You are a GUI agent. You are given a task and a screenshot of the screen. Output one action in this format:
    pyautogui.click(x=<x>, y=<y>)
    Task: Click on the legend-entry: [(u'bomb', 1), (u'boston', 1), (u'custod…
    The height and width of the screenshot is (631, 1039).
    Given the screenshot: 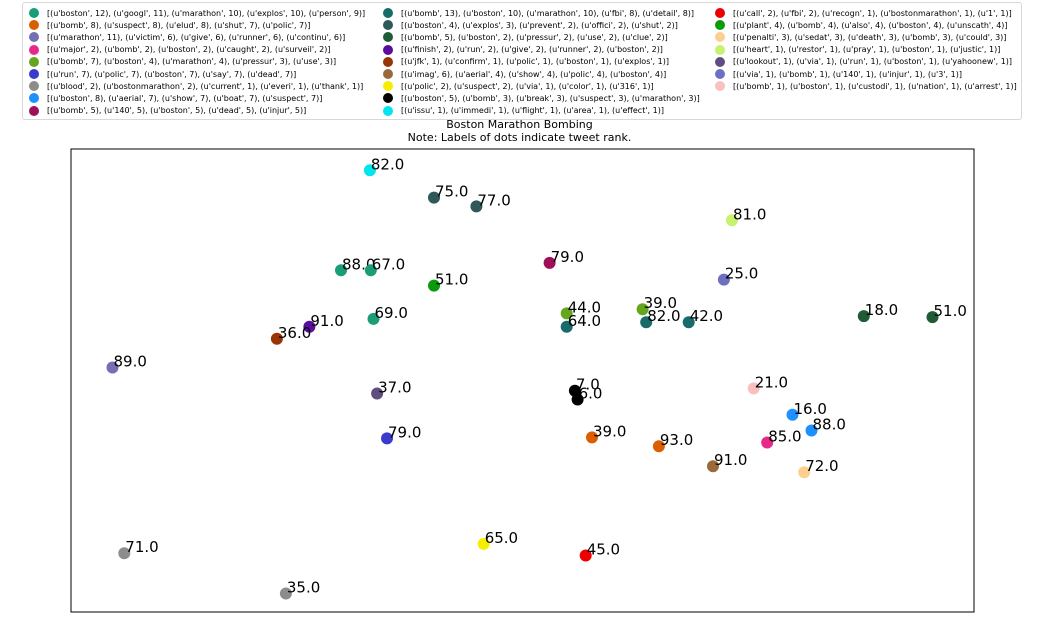 What is the action you would take?
    pyautogui.click(x=866, y=86)
    